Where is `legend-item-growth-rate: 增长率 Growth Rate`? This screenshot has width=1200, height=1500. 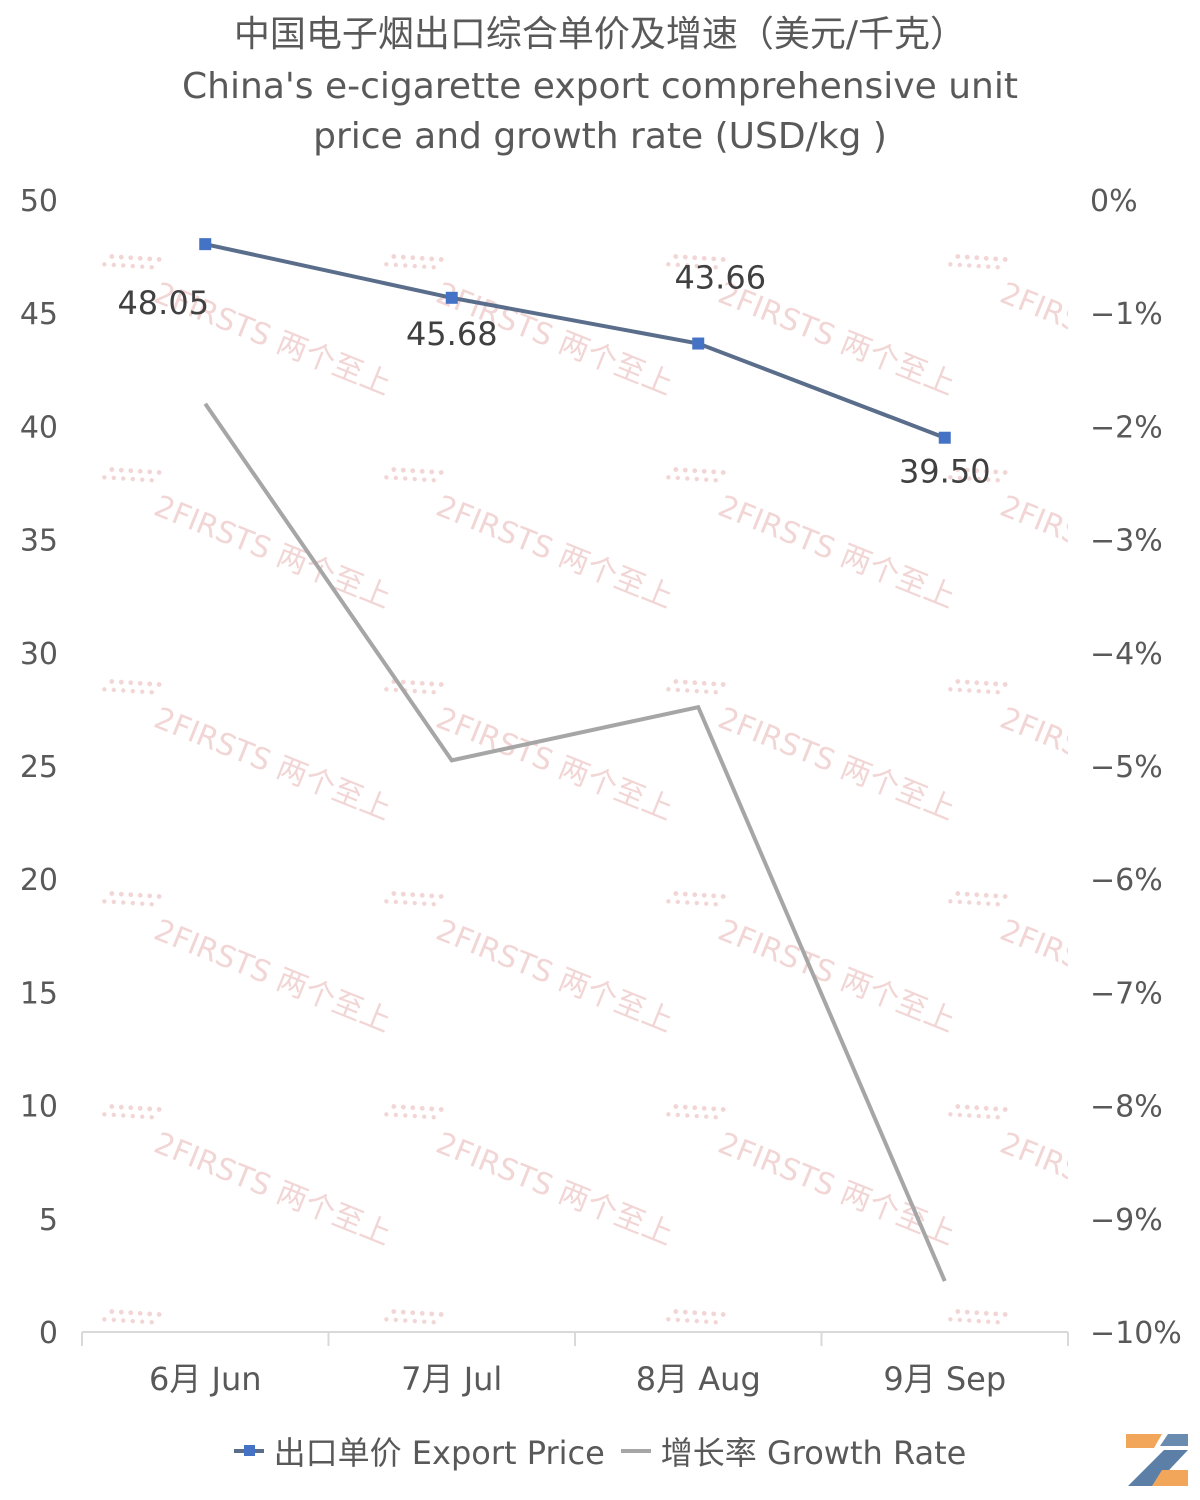 legend-item-growth-rate: 增长率 Growth Rate is located at coordinates (793, 1451).